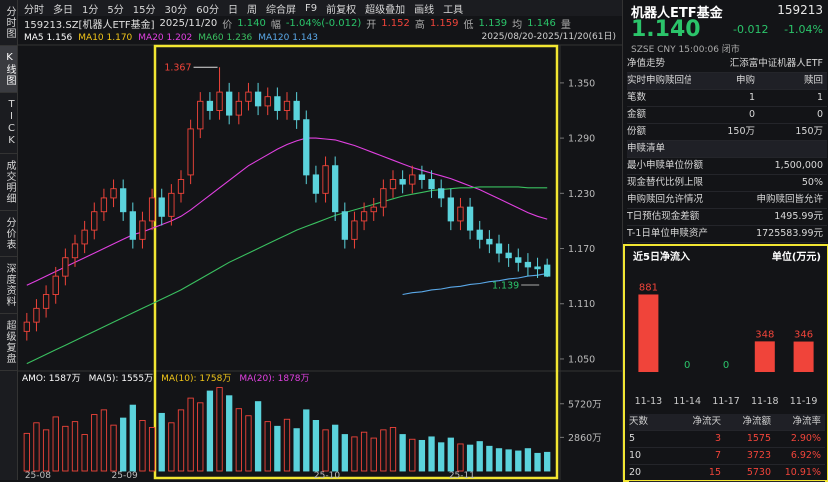  I want to click on info-cell: 1, so click(819, 97).